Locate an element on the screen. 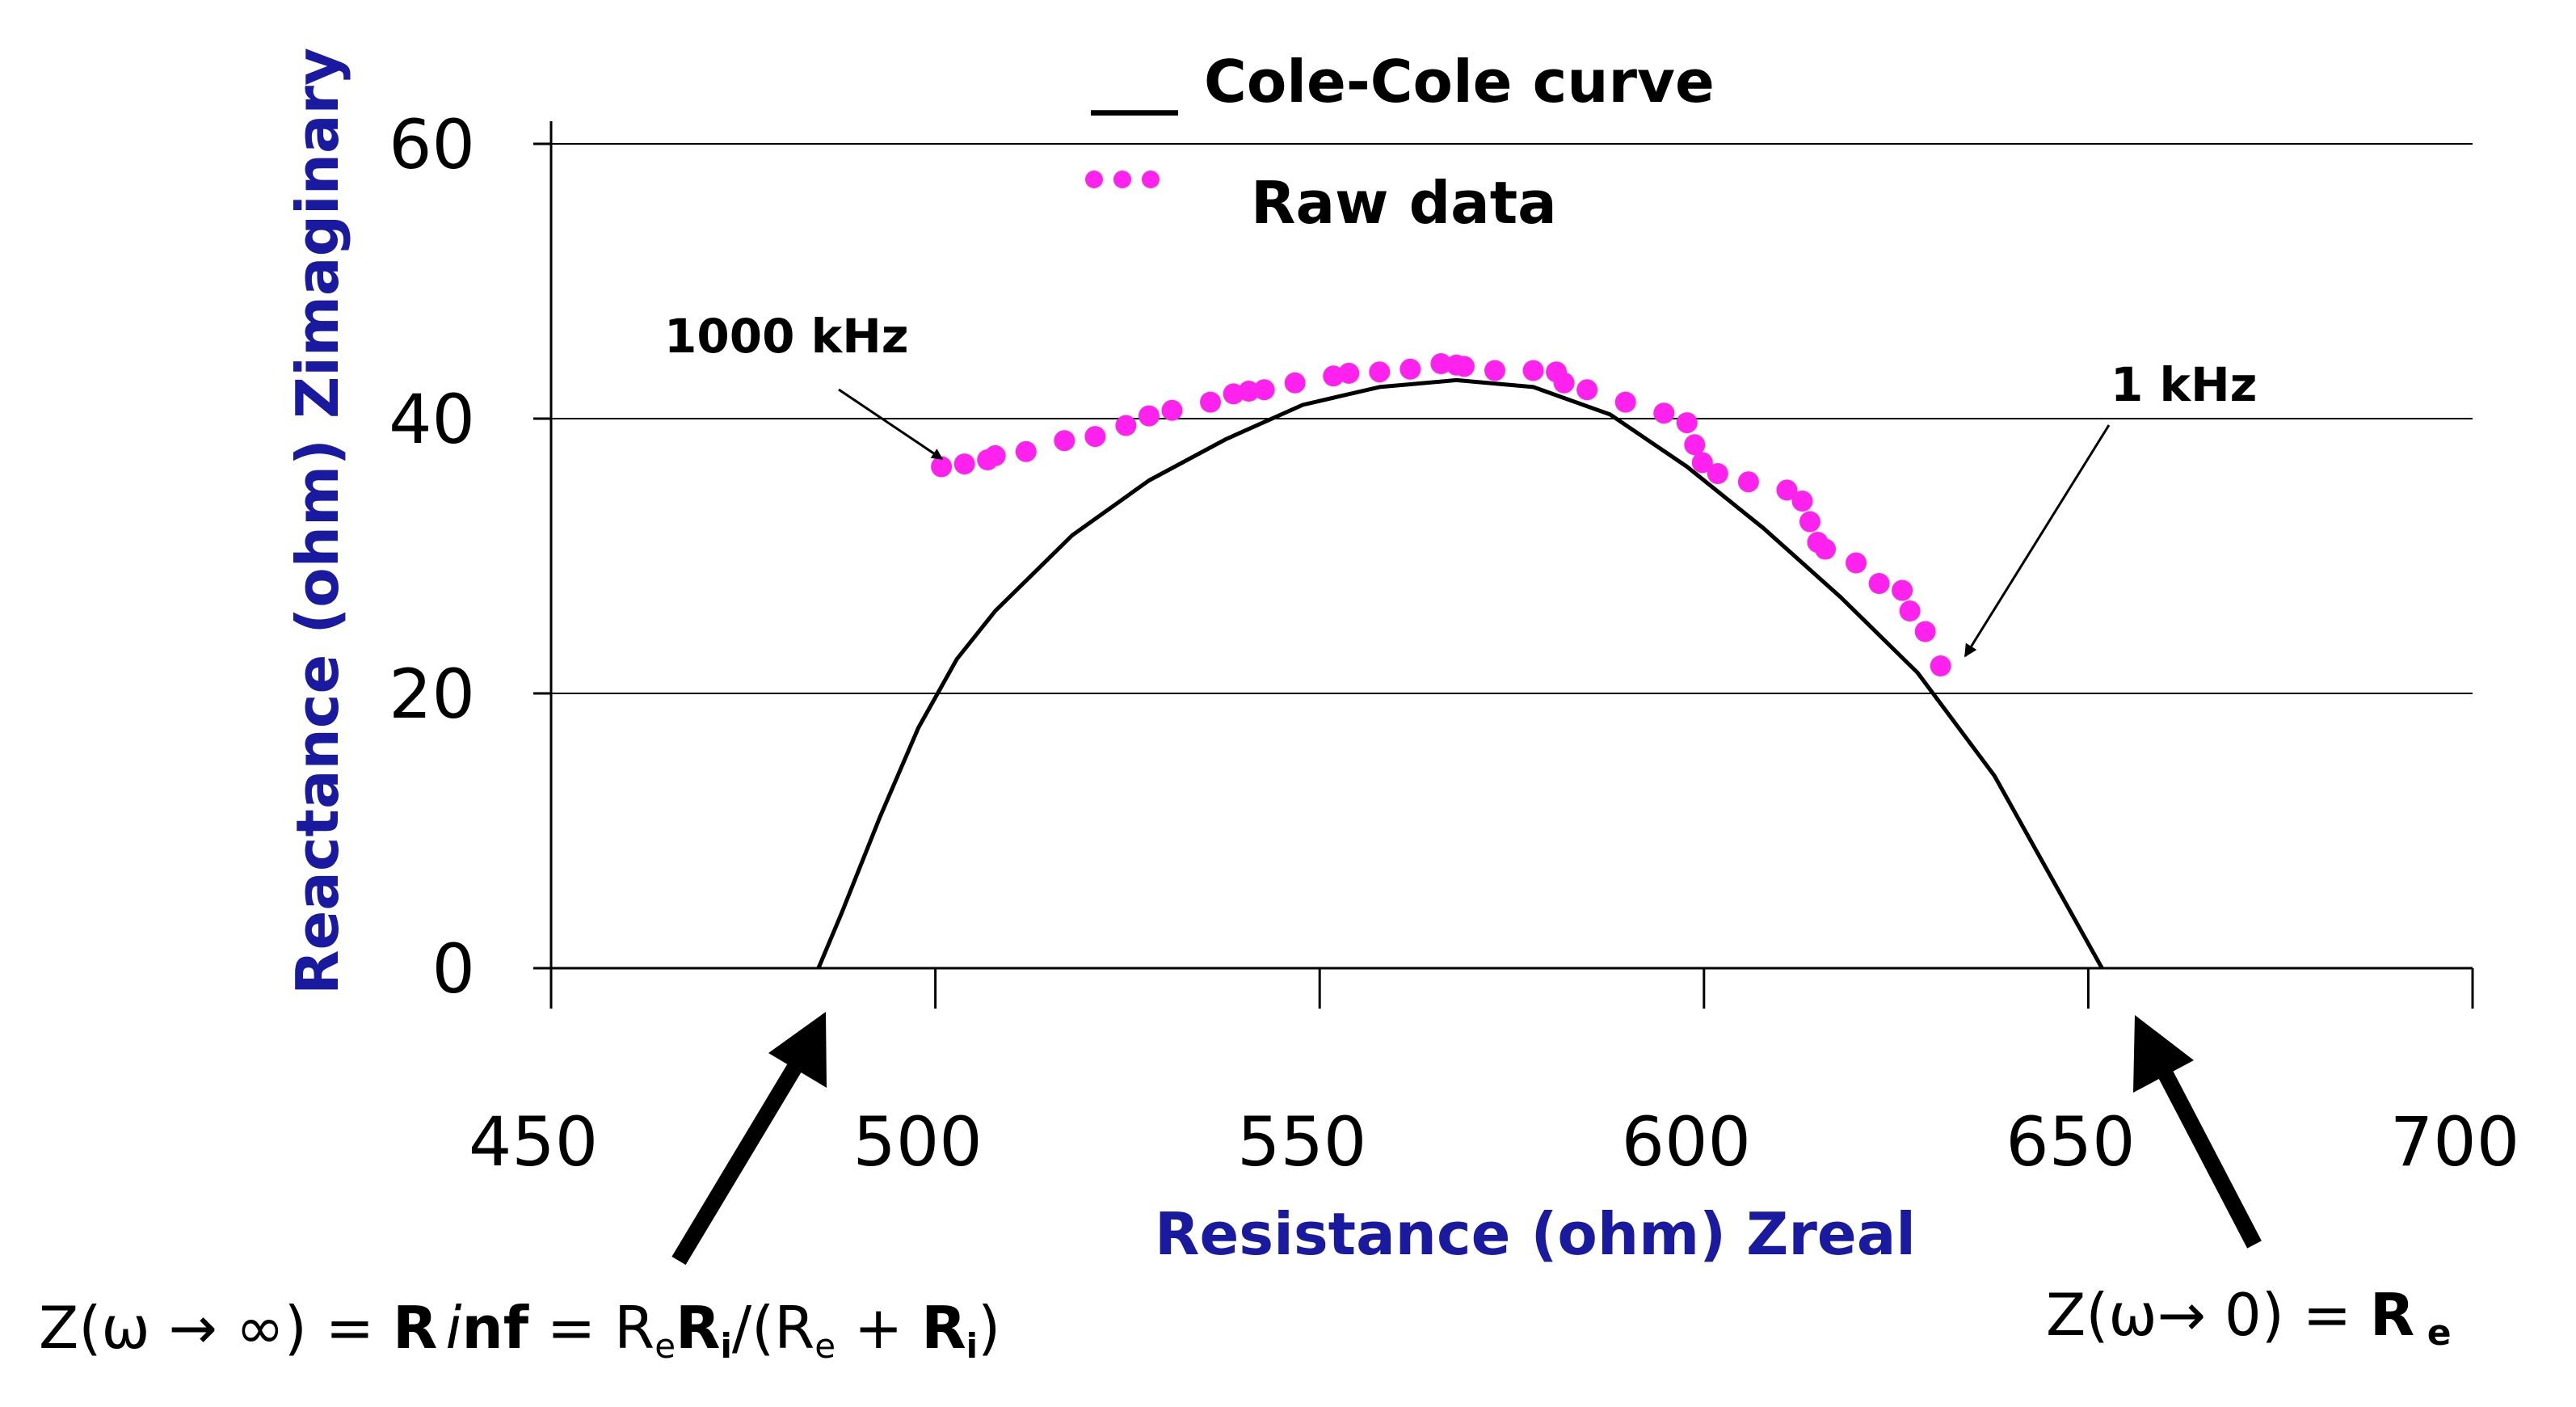 This screenshot has height=1407, width=2576. arrow-r-e is located at coordinates (2197, 1132).